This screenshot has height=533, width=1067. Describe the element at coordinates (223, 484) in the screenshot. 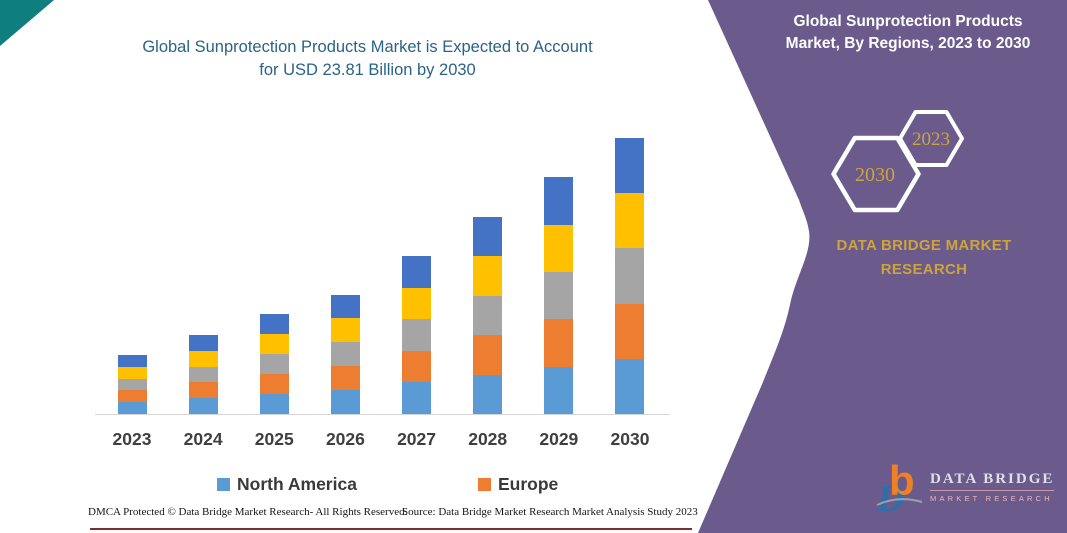

I see `legend-swatch-north-america` at that location.